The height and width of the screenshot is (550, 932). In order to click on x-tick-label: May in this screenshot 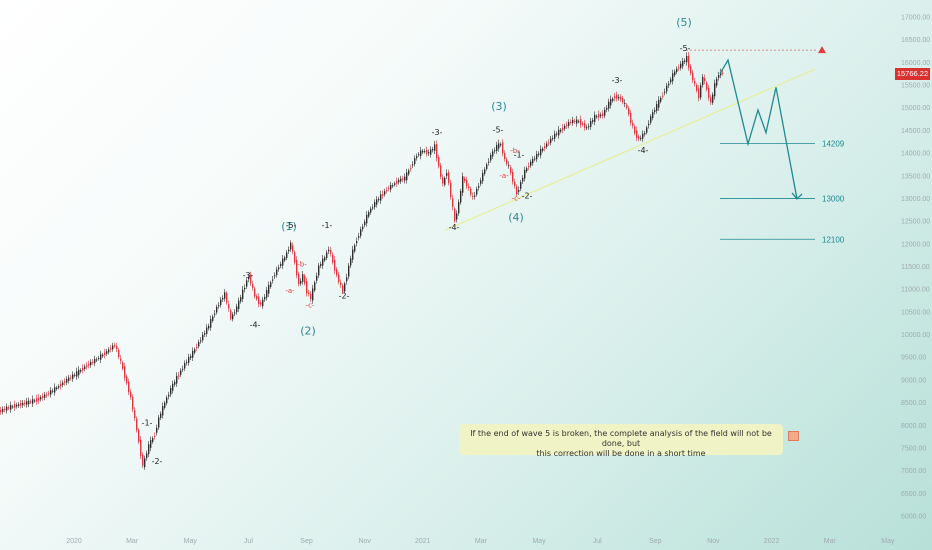, I will do `click(539, 541)`.